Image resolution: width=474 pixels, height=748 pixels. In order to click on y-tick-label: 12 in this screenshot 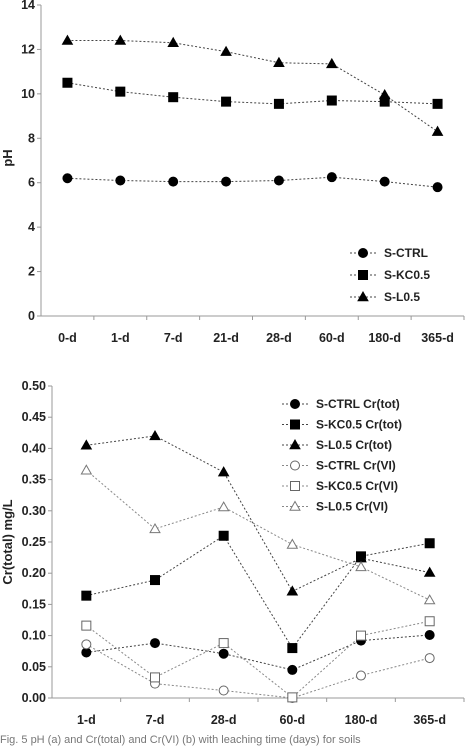, I will do `click(28, 49)`.